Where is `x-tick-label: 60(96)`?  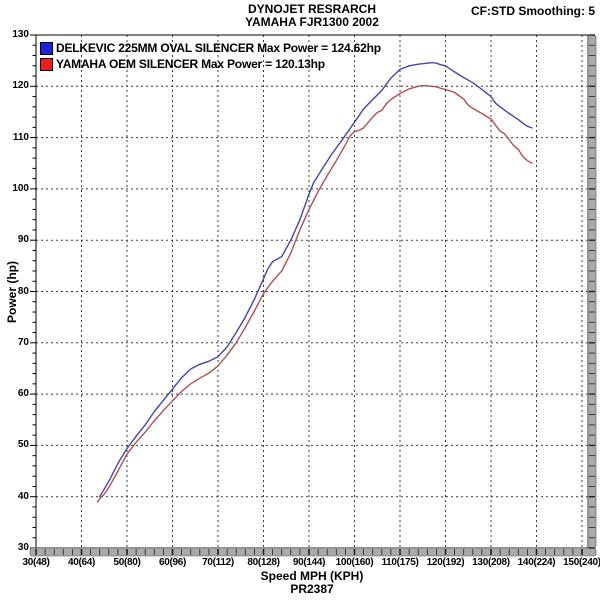 x-tick-label: 60(96) is located at coordinates (172, 562).